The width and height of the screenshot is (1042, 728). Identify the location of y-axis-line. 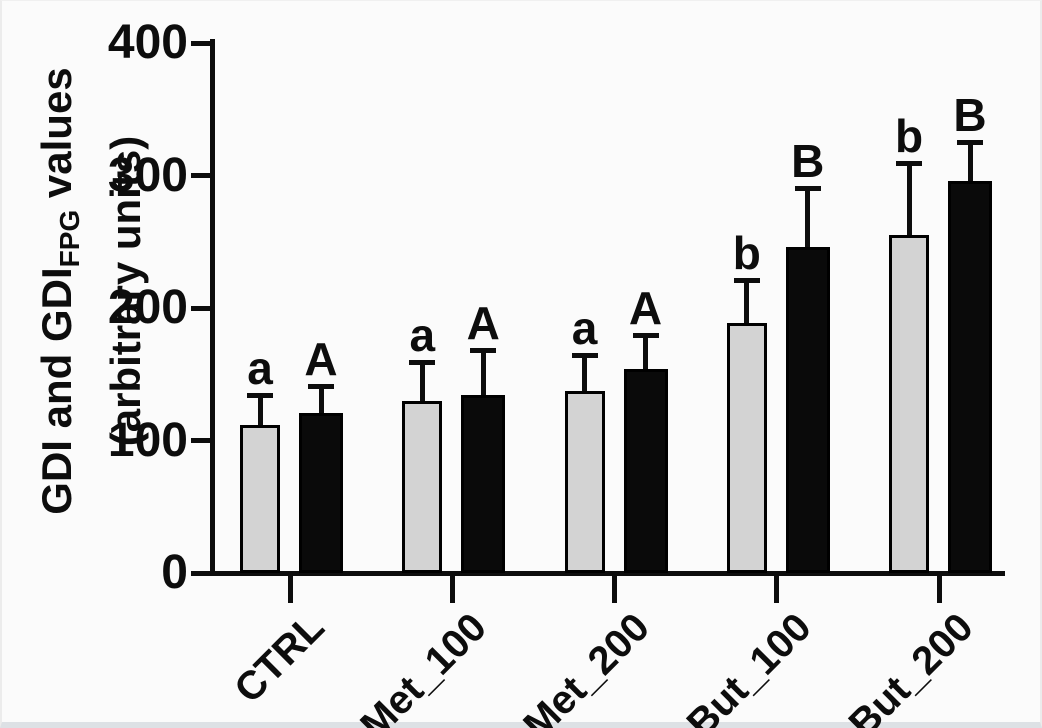
(212, 307).